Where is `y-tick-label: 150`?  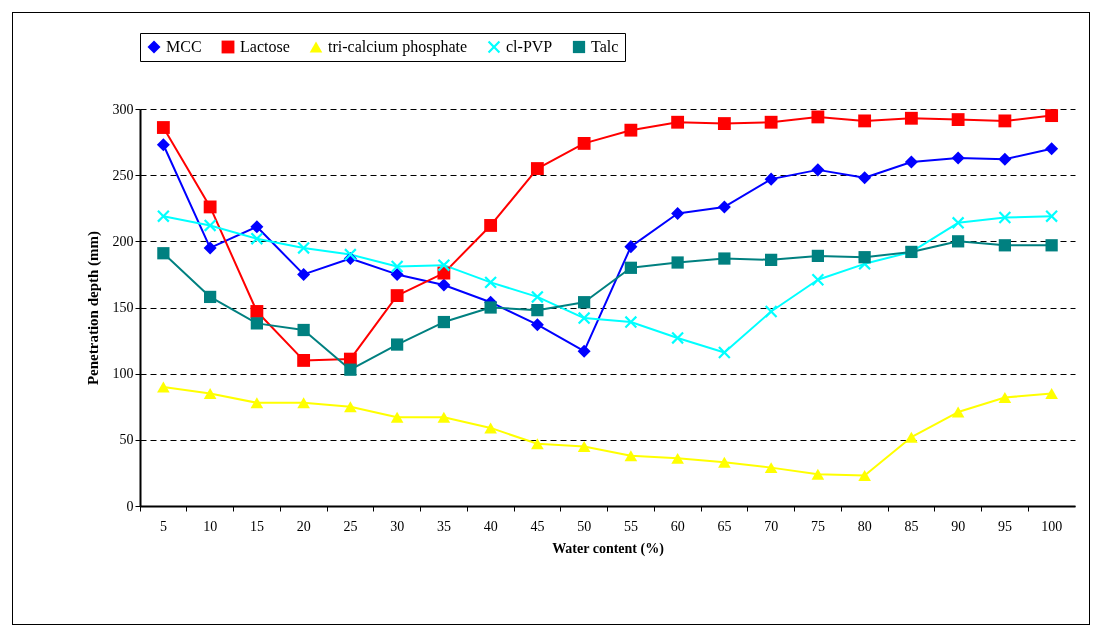
y-tick-label: 150 is located at coordinates (123, 307).